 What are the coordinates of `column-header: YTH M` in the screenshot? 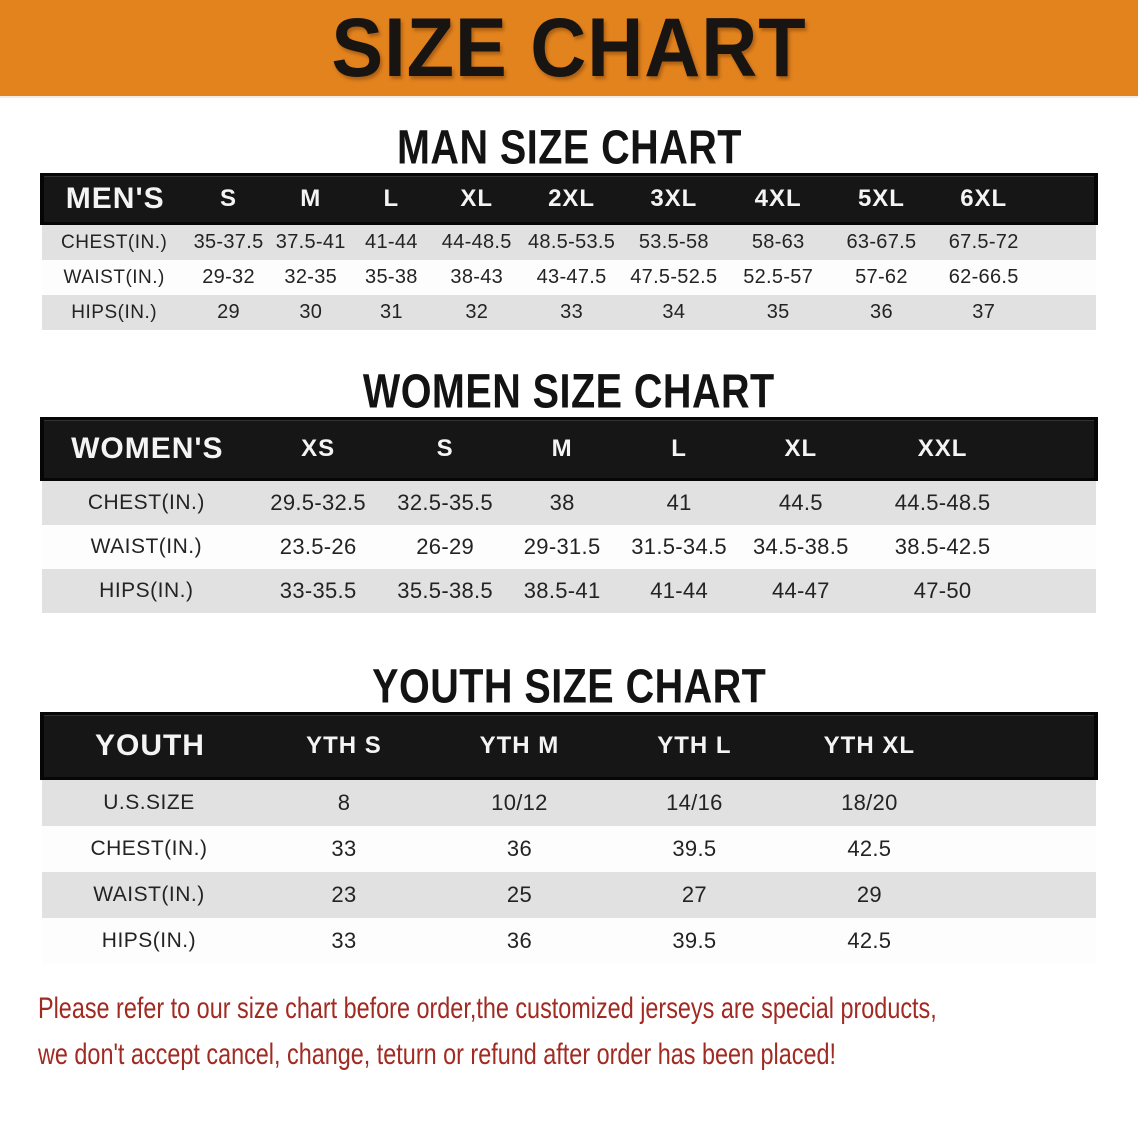 It's located at (519, 746).